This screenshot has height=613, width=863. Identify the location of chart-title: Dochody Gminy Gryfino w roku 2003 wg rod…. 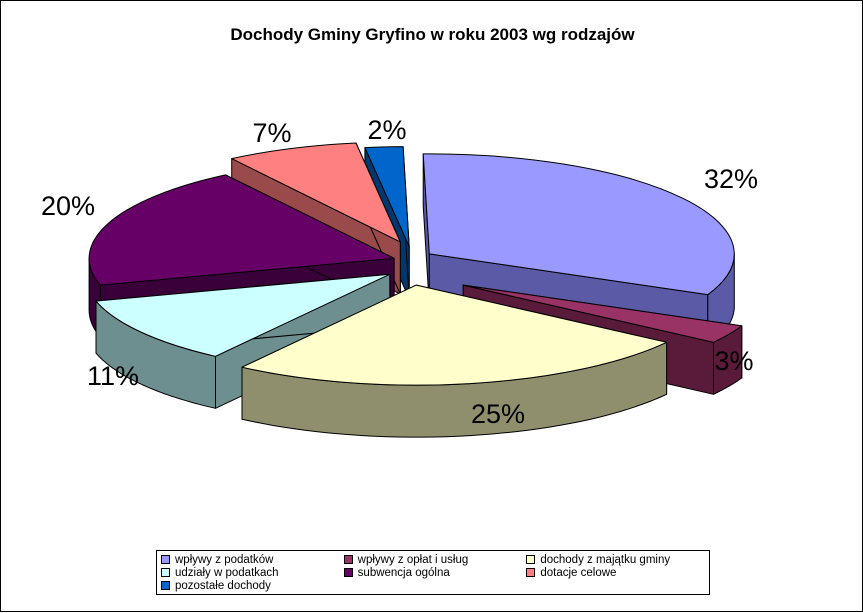
(432, 34).